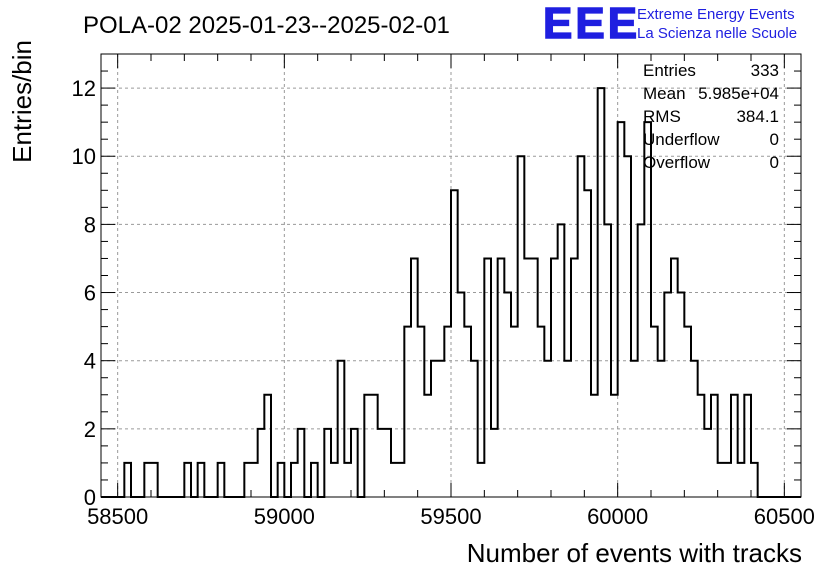  Describe the element at coordinates (717, 33) in the screenshot. I see `logo-line-2: La Scienza nelle Scuole` at that location.